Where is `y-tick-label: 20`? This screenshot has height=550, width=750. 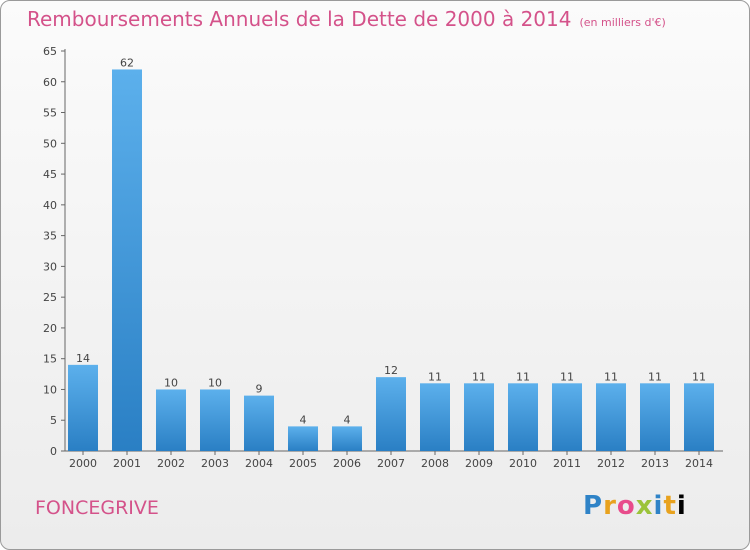
y-tick-label: 20 is located at coordinates (50, 328).